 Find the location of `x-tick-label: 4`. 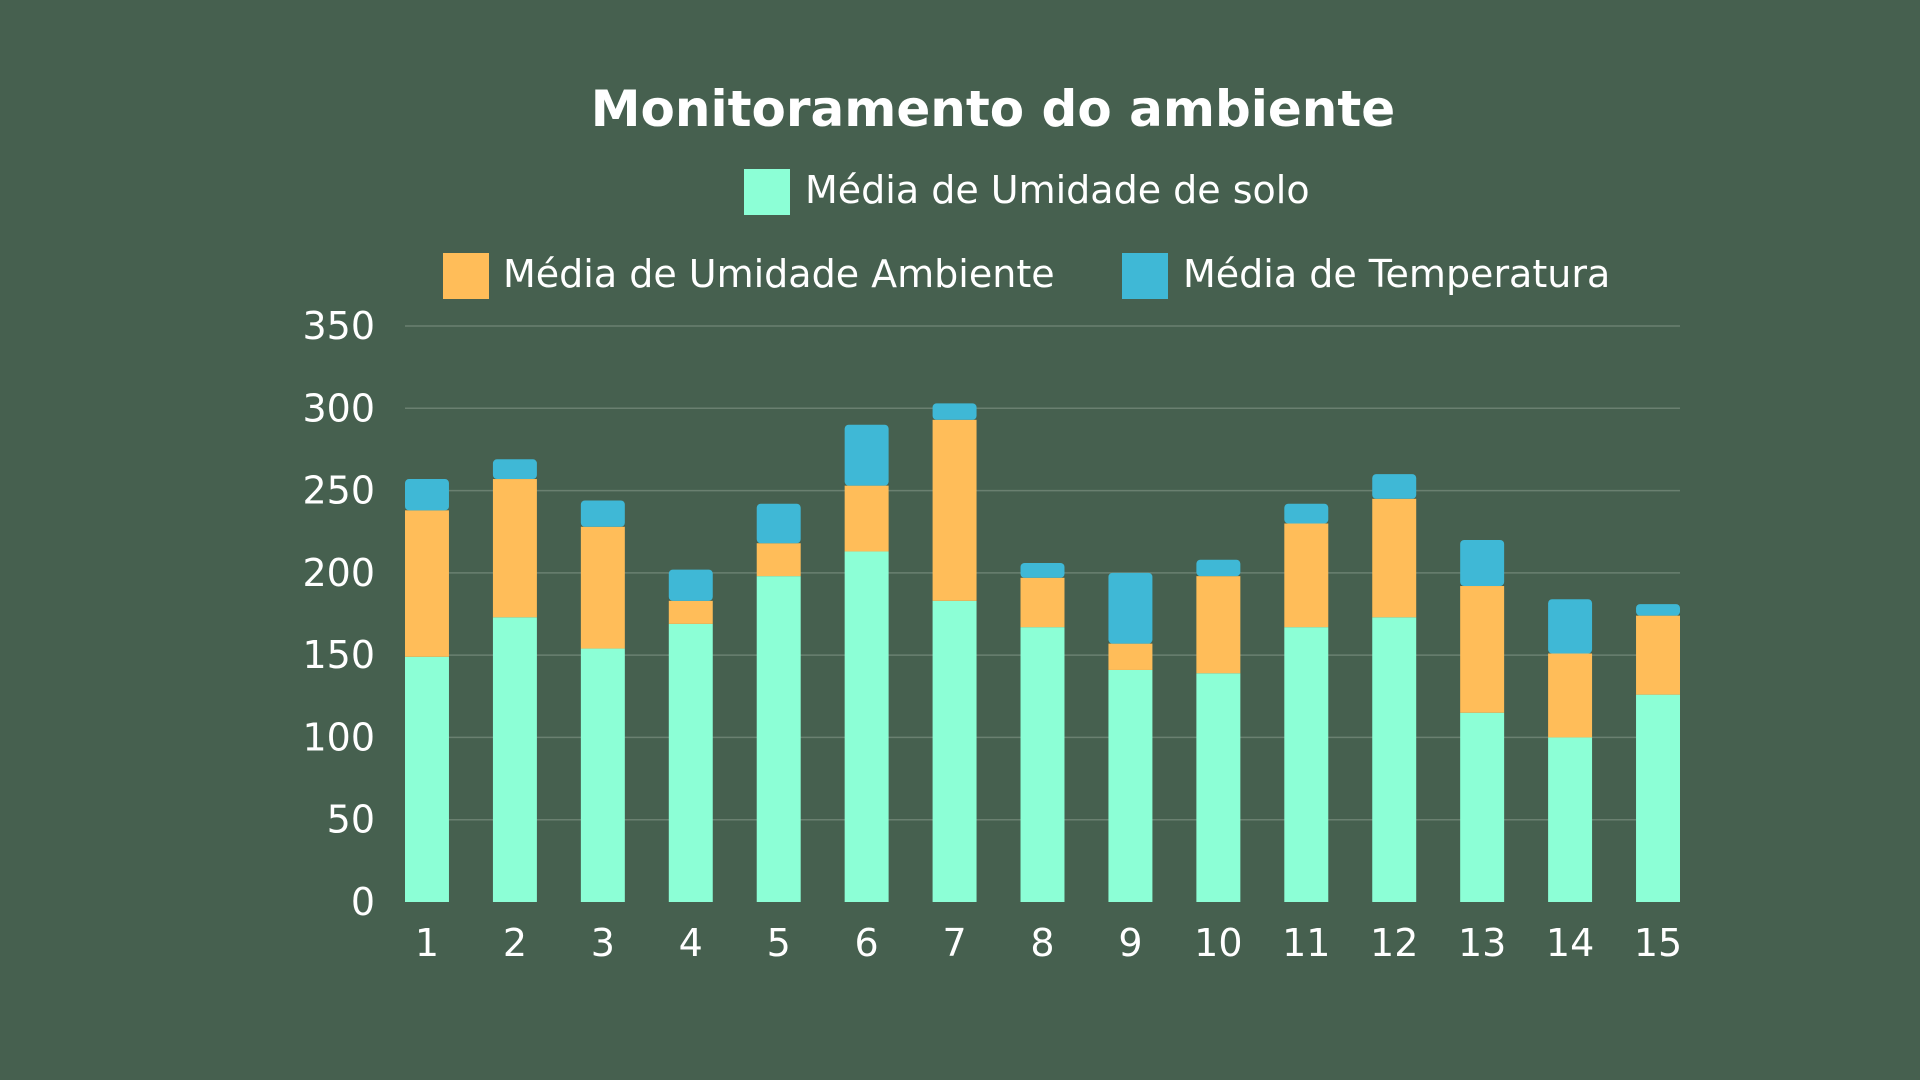

x-tick-label: 4 is located at coordinates (691, 943).